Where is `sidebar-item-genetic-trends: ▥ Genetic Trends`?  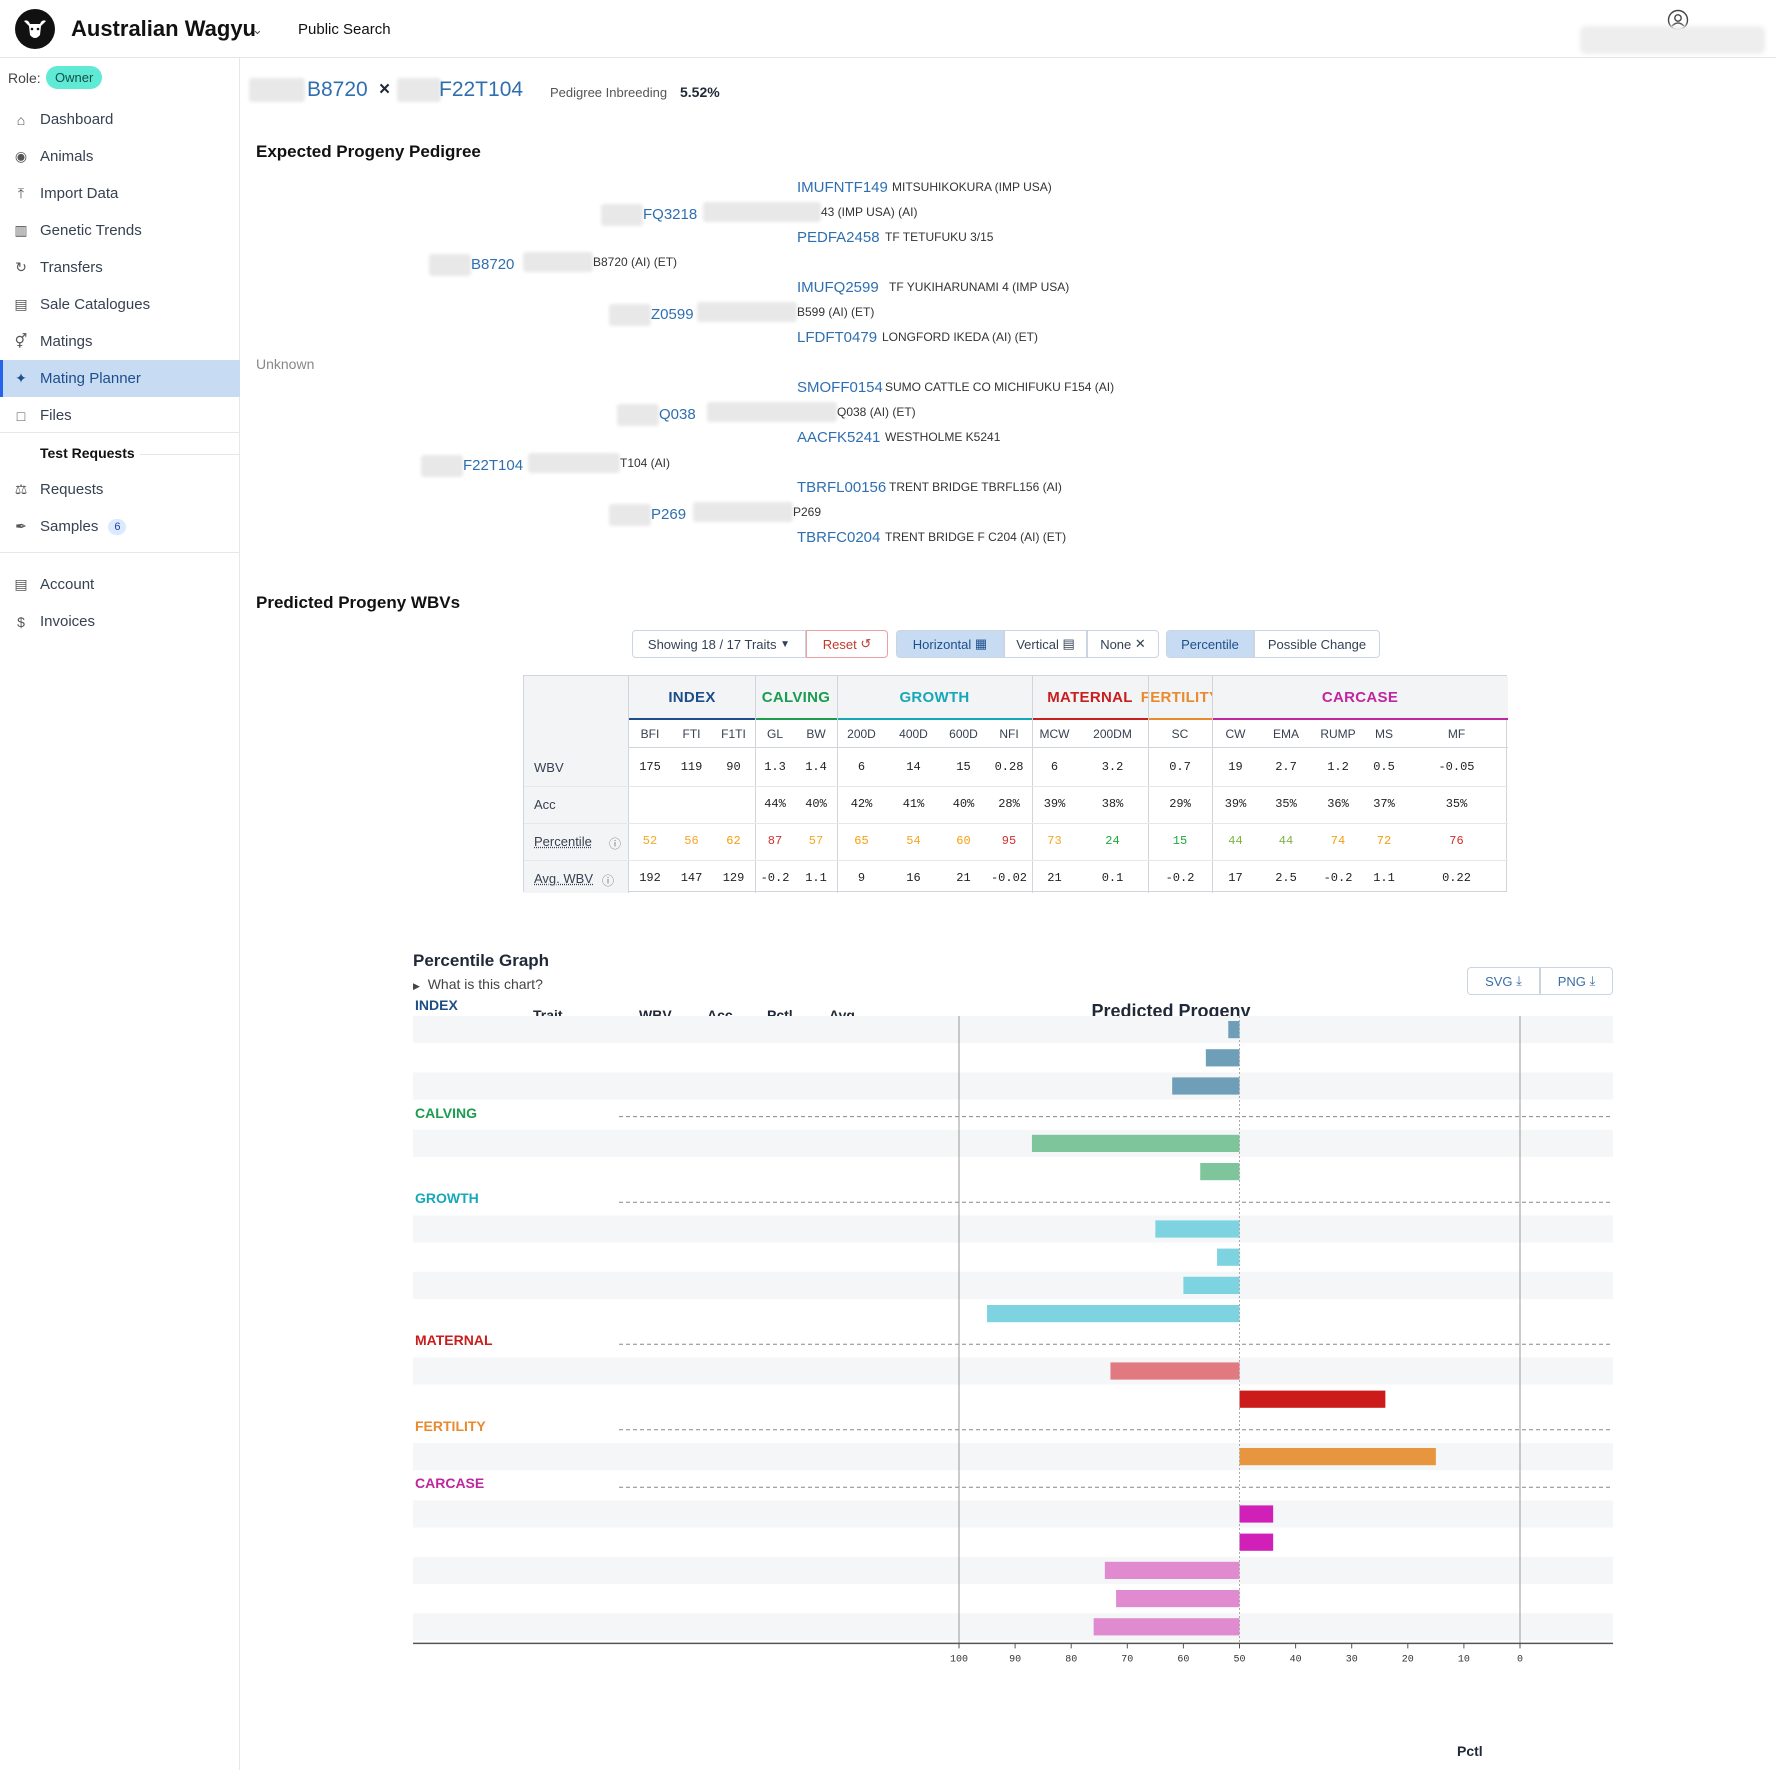 sidebar-item-genetic-trends: ▥ Genetic Trends is located at coordinates (120, 230).